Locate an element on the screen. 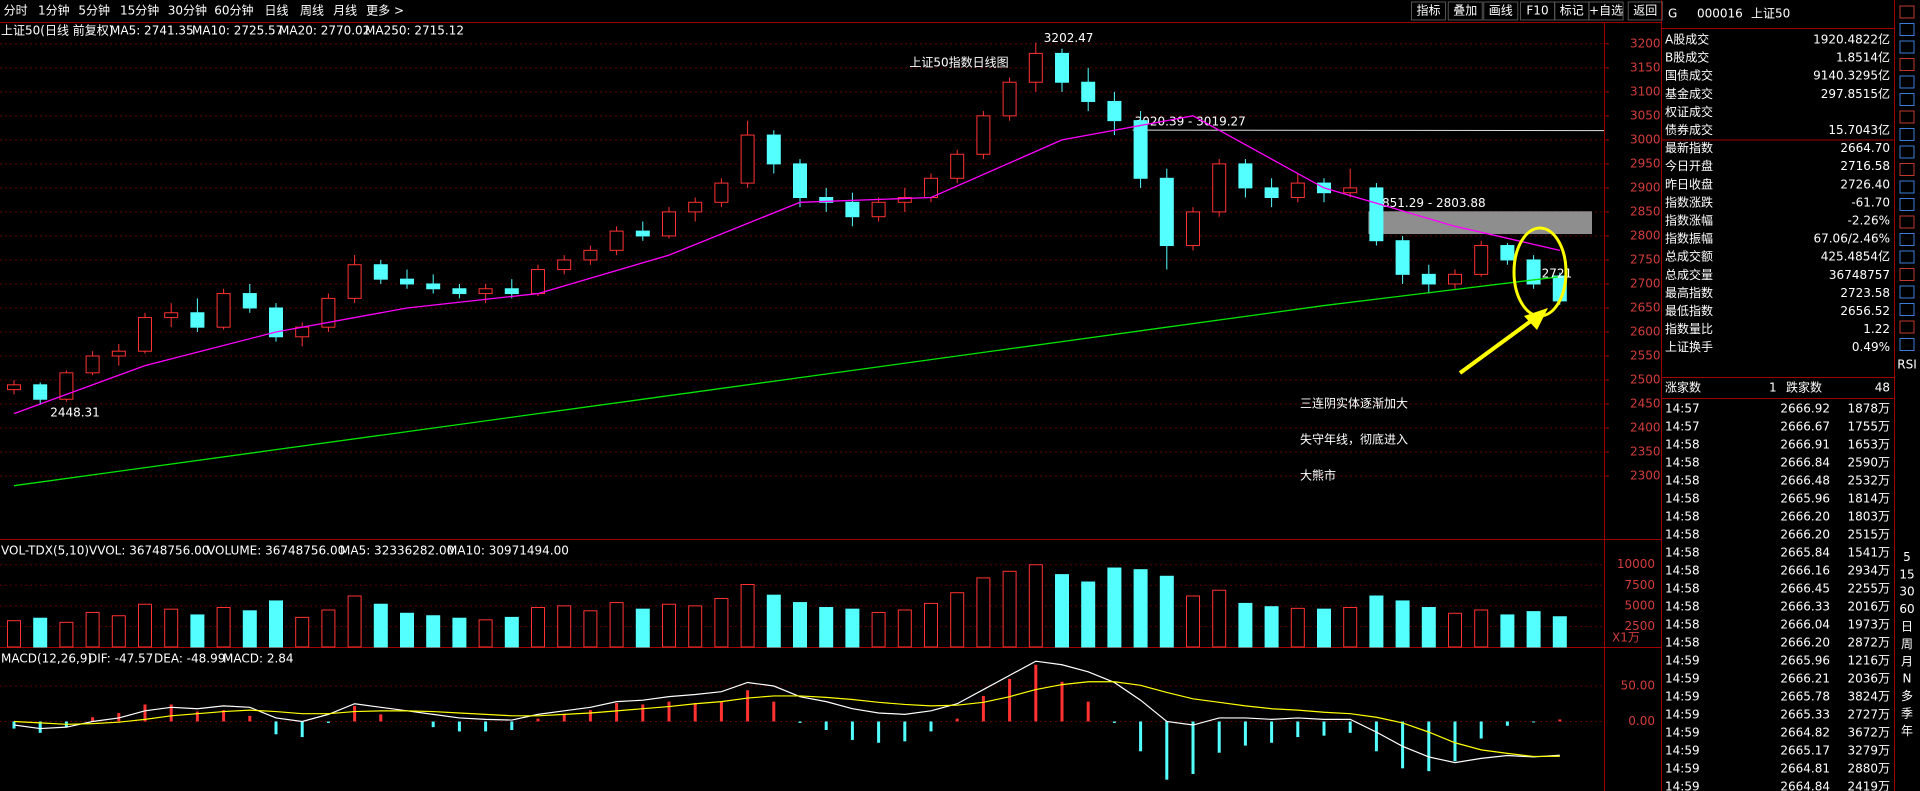 This screenshot has width=1920, height=791. y-tick-label: 2550 is located at coordinates (1645, 356).